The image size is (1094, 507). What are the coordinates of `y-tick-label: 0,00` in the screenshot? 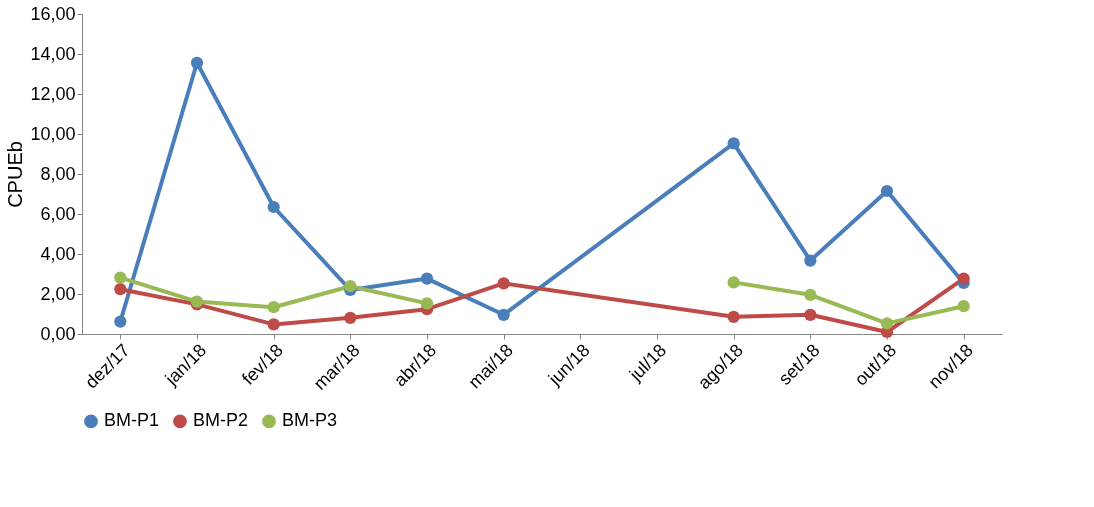 It's located at (58, 333).